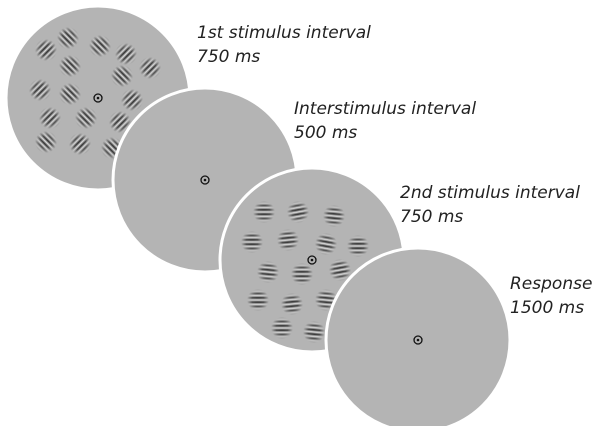  Describe the element at coordinates (490, 193) in the screenshot. I see `stage-label: 2nd stimulus interval` at that location.